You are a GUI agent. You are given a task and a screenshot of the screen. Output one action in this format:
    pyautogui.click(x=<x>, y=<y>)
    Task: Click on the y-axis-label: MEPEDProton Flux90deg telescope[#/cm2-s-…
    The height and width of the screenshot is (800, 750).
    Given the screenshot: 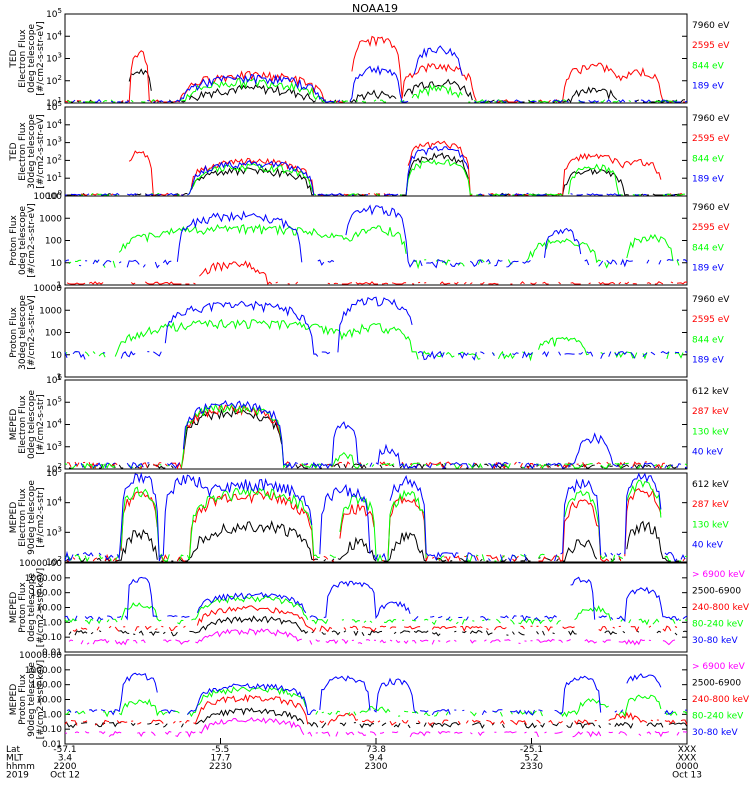 What is the action you would take?
    pyautogui.click(x=27, y=699)
    